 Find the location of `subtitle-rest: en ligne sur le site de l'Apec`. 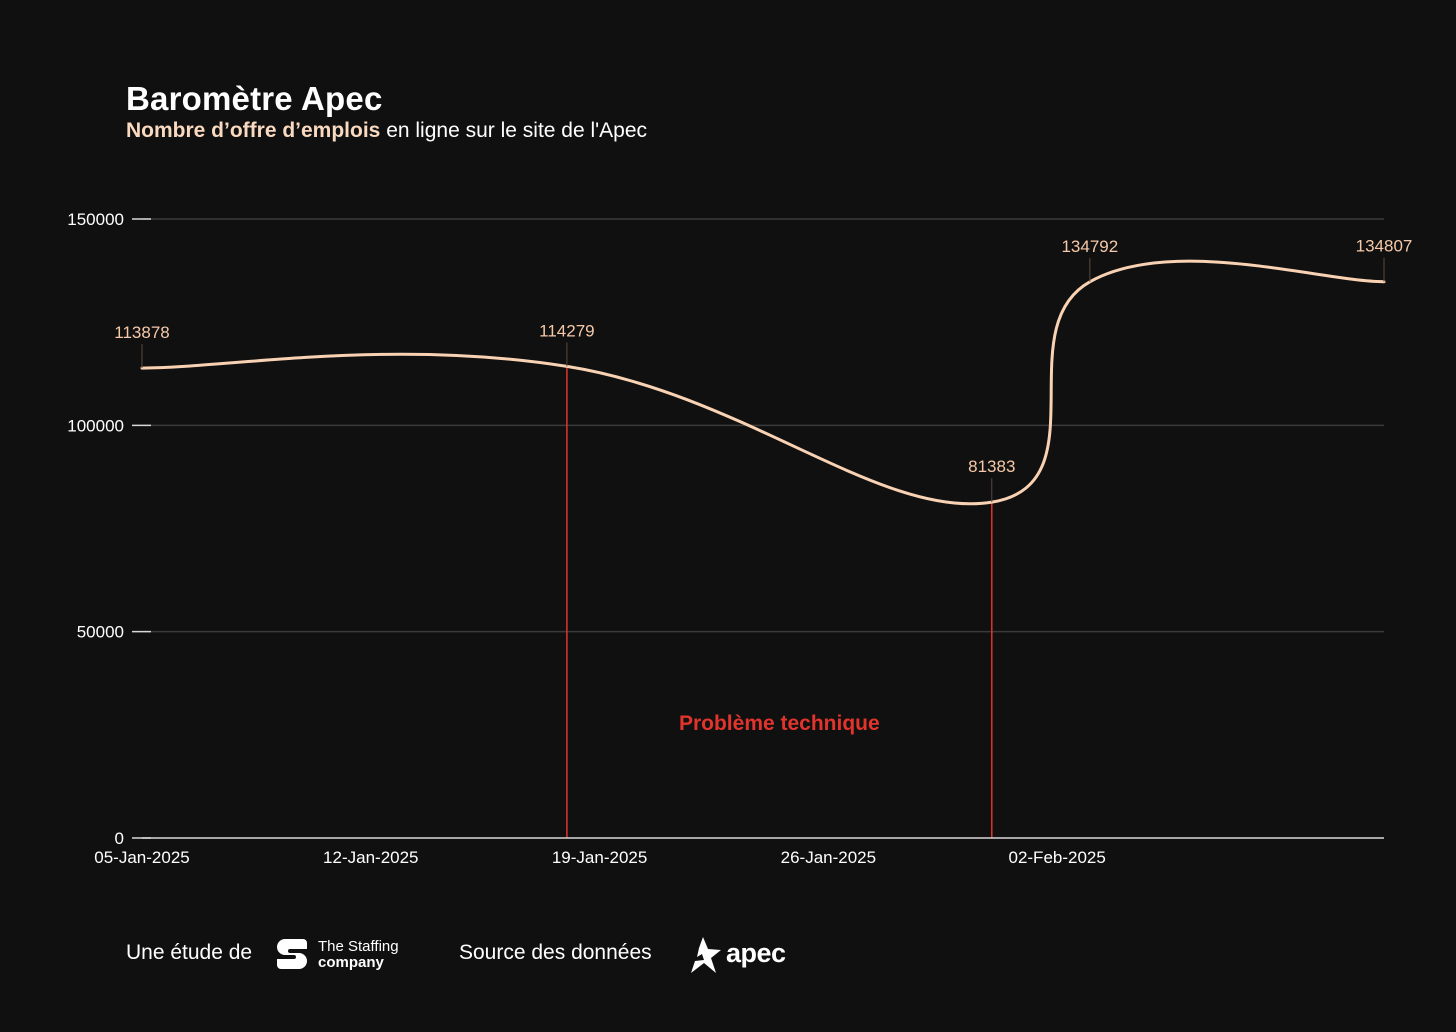

subtitle-rest: en ligne sur le site de l'Apec is located at coordinates (514, 130).